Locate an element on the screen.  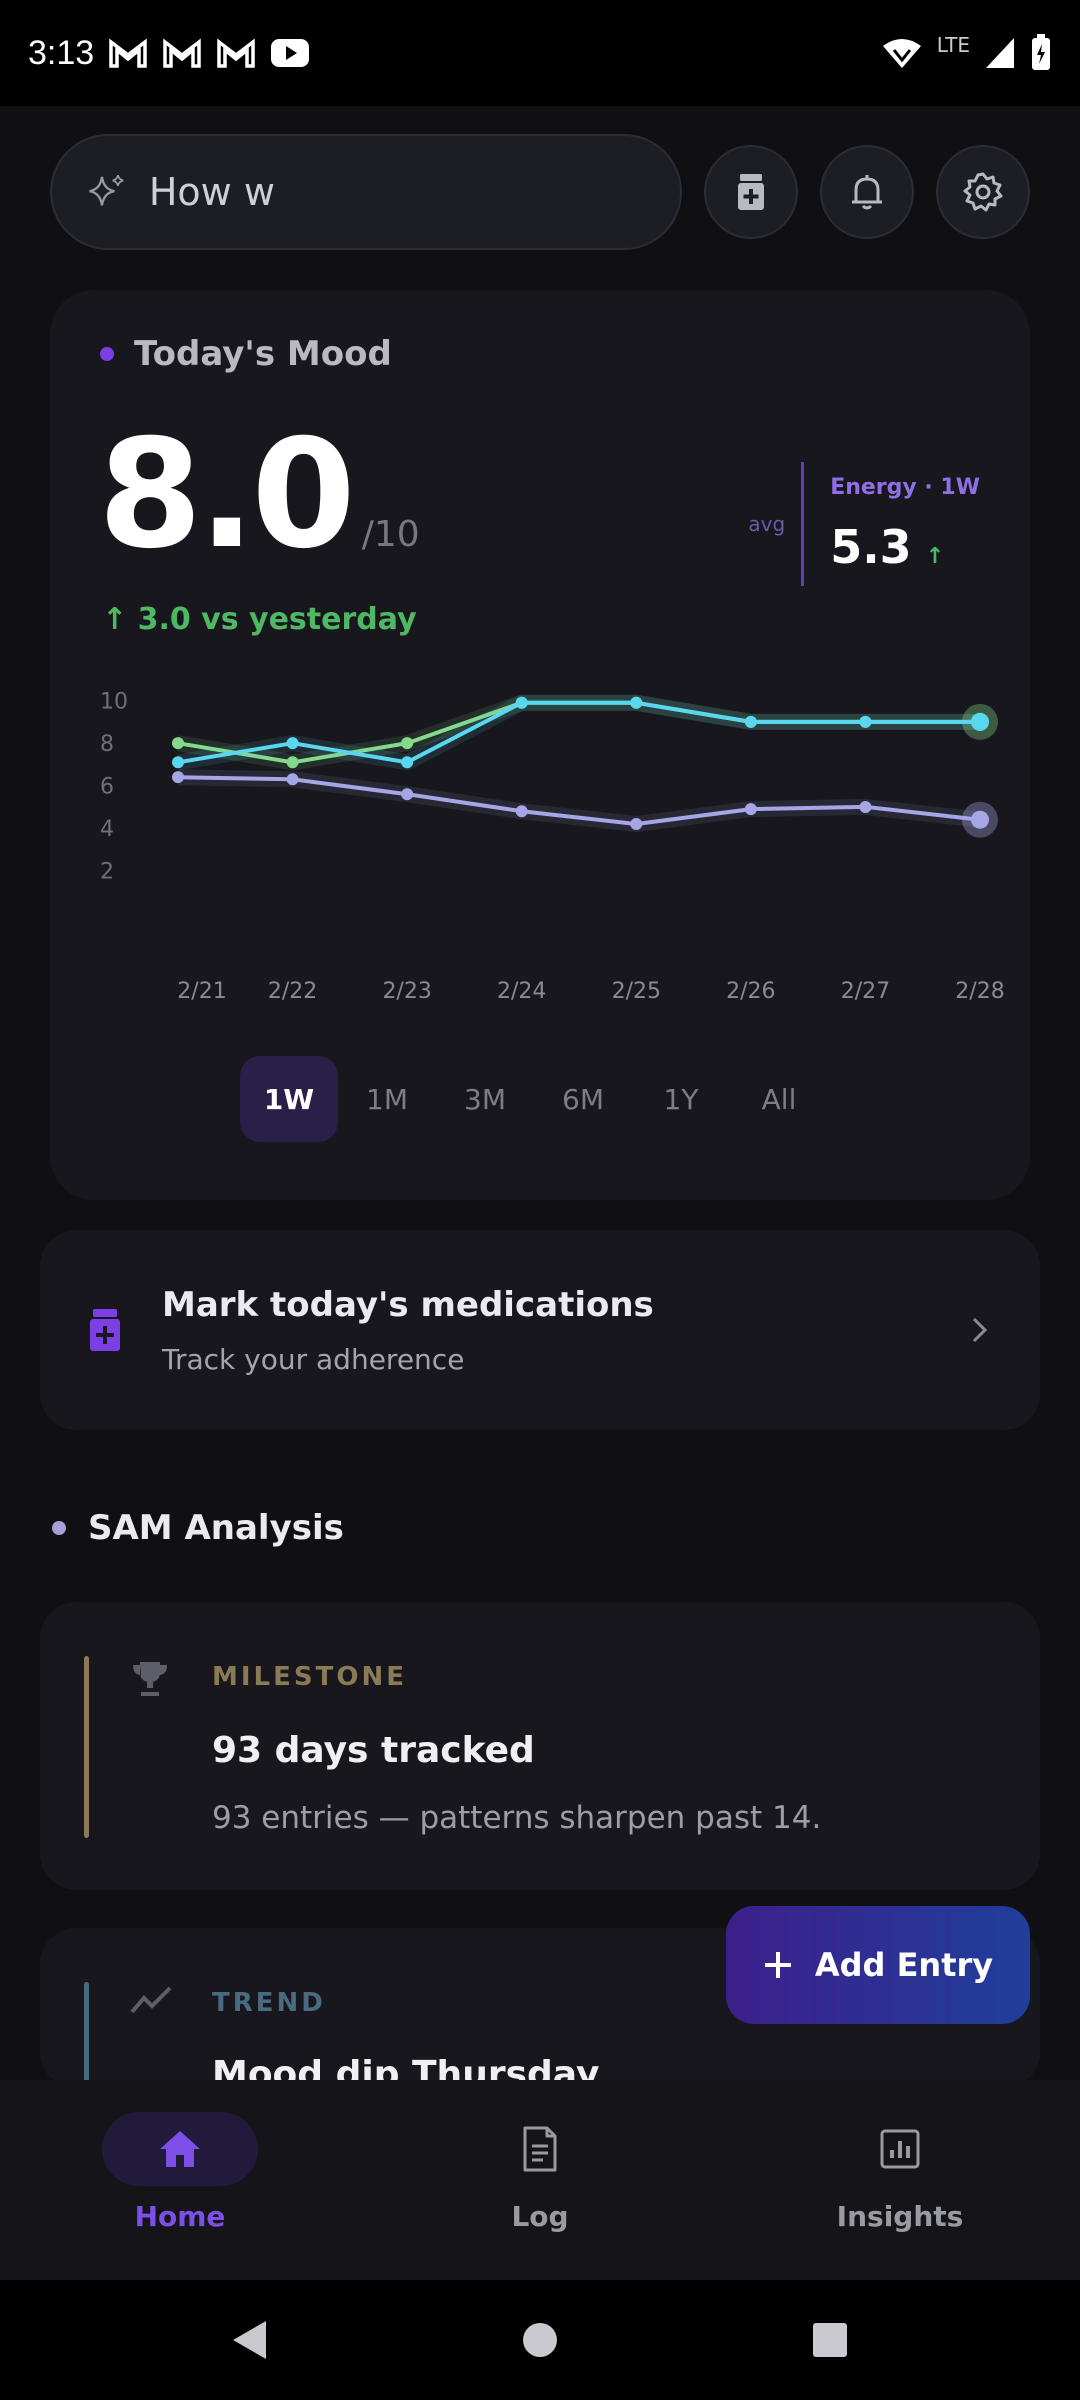
range-1w: 1W is located at coordinates (289, 1099).